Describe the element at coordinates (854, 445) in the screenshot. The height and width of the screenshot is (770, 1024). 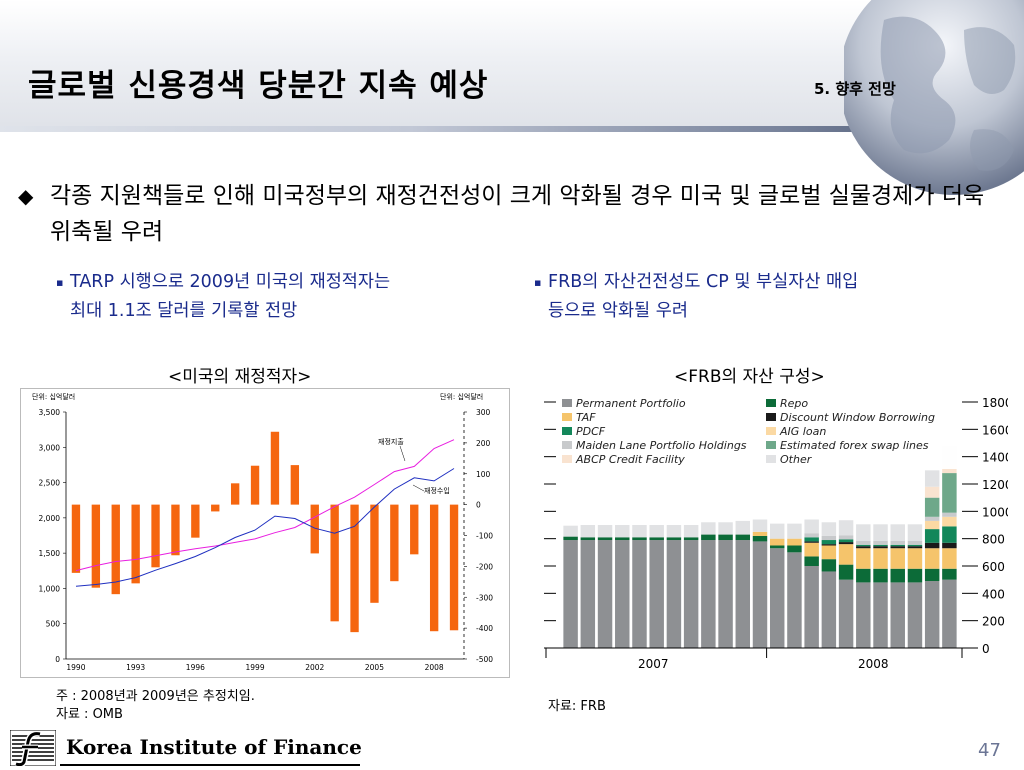
I see `legend-label: Estimated forex swap lines` at that location.